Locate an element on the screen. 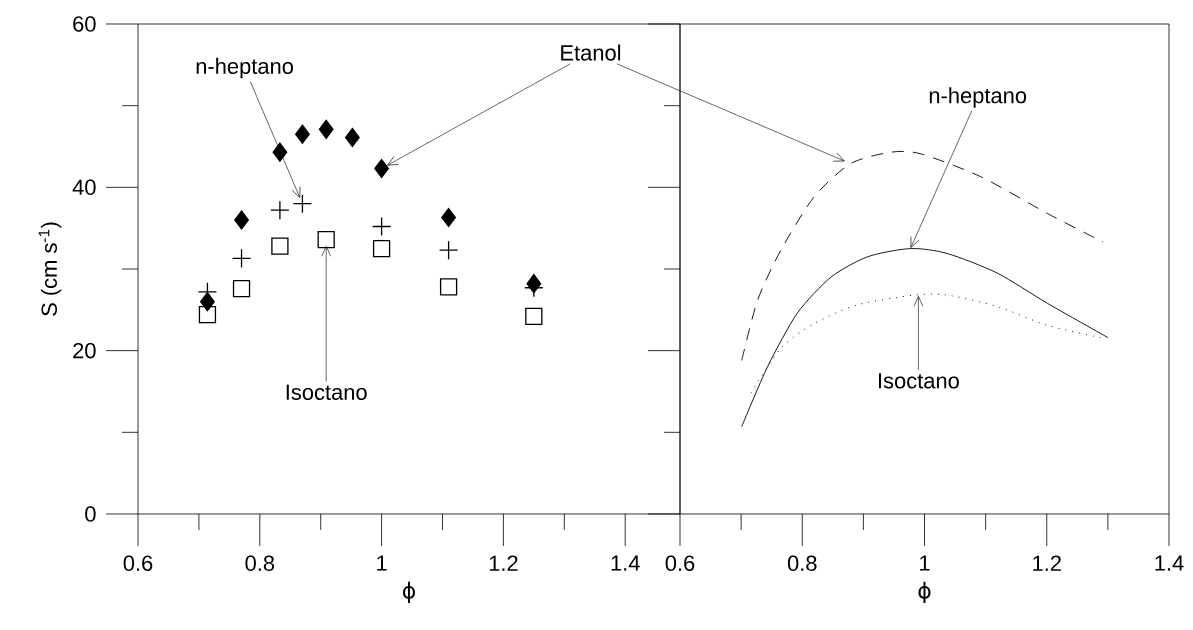 Image resolution: width=1193 pixels, height=630 pixels. y-tick-label: 40 is located at coordinates (84, 187).